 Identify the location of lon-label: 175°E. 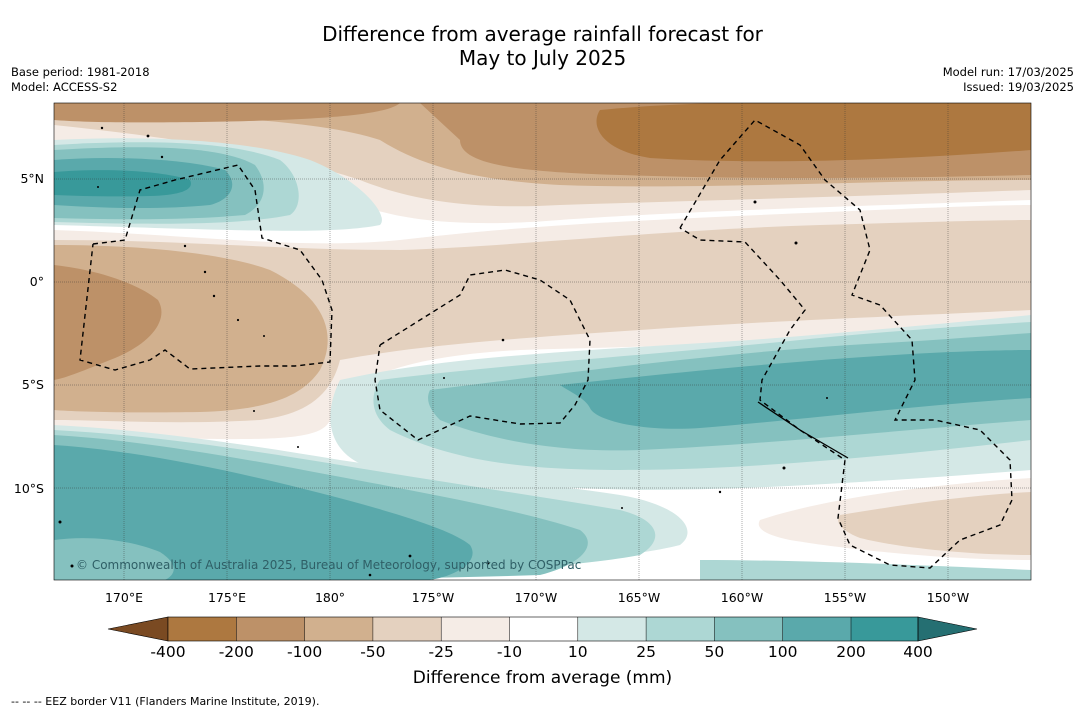
(226, 597).